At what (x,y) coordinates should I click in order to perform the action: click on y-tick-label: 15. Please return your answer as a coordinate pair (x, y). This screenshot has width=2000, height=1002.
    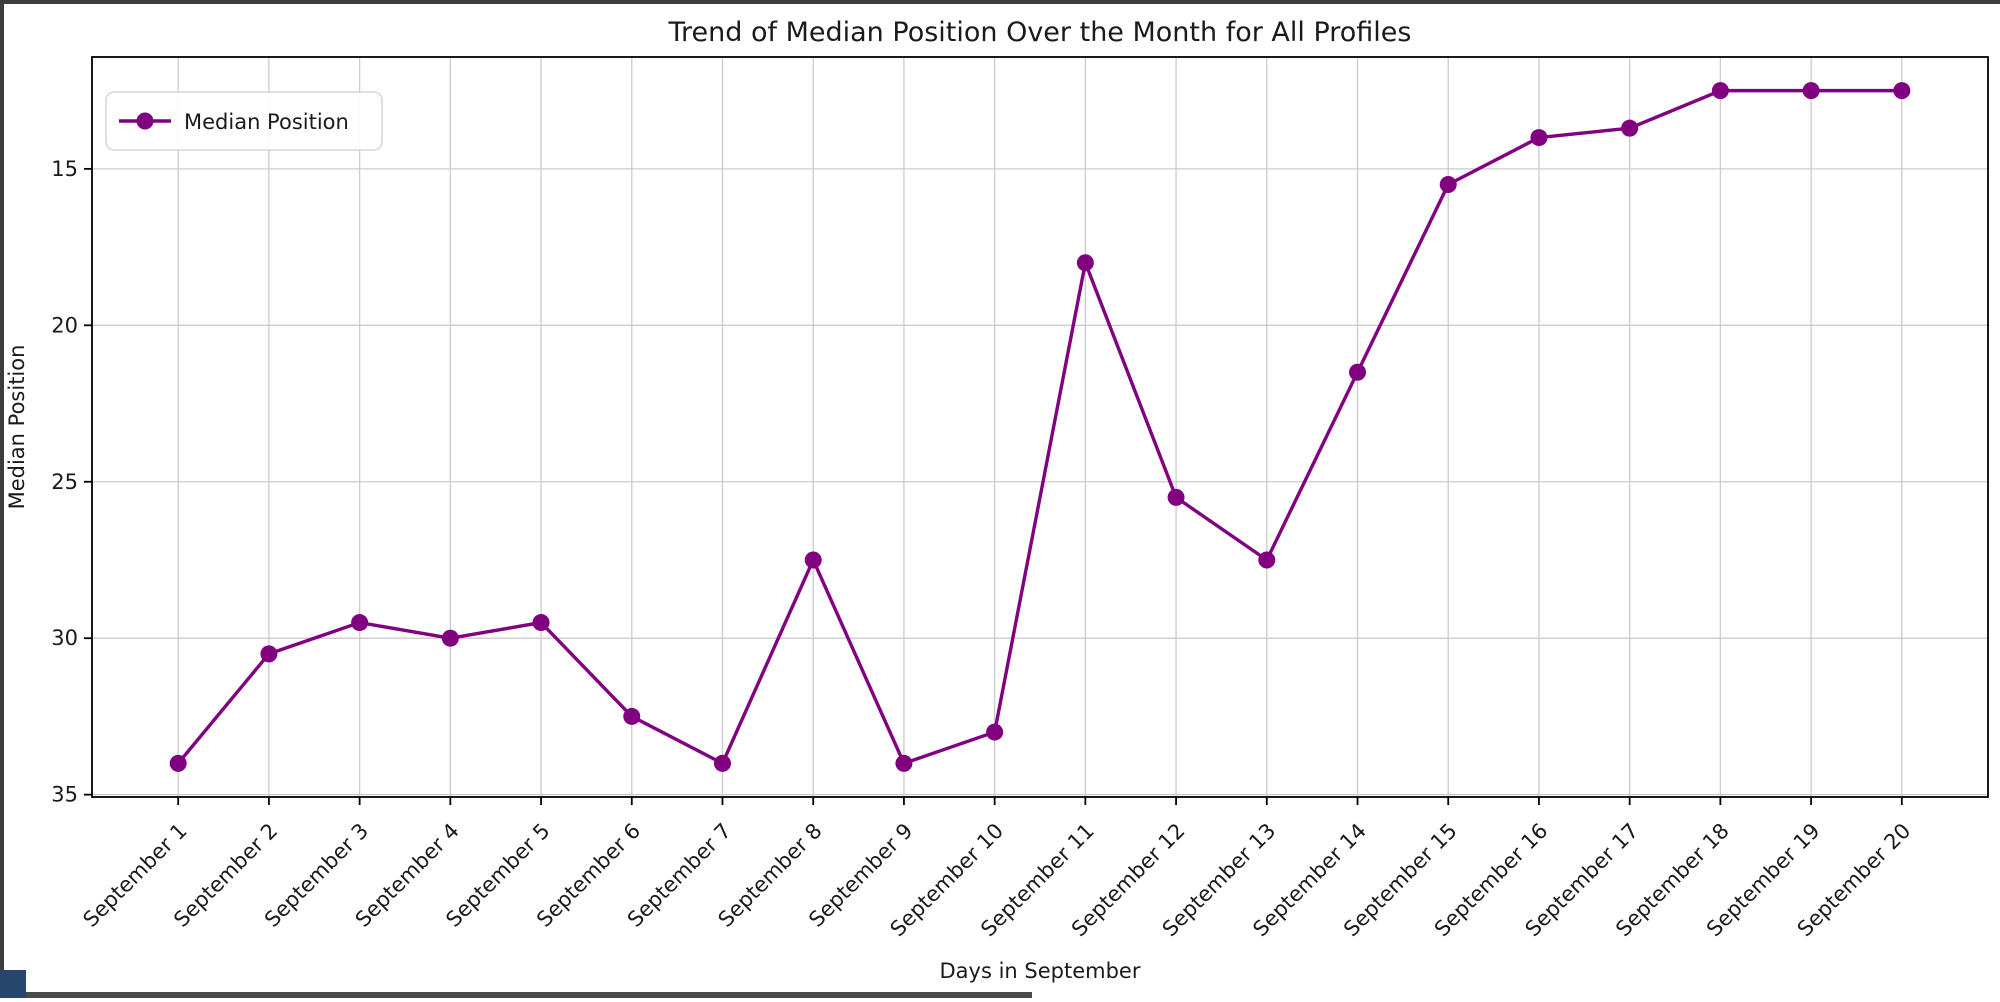
    Looking at the image, I should click on (64, 169).